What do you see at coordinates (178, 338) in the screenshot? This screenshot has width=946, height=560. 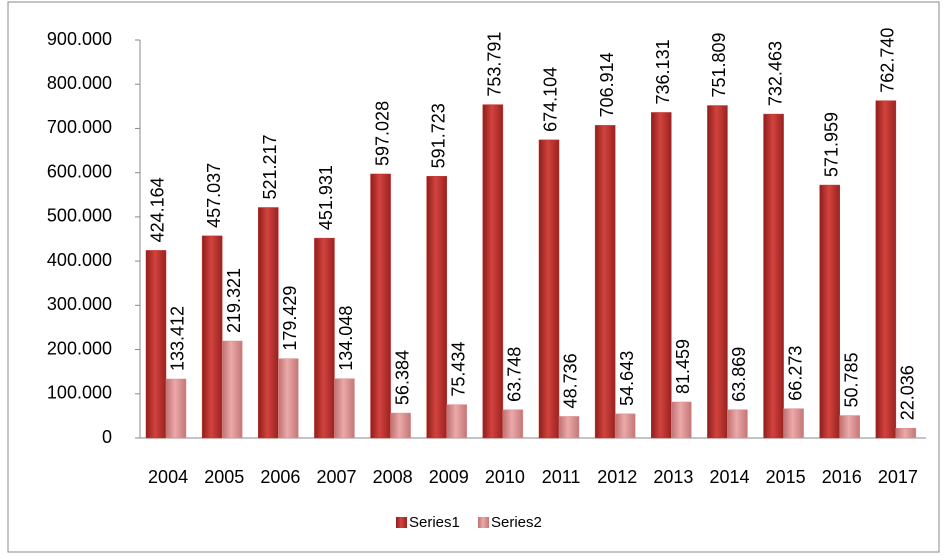 I see `value-label: 133.412` at bounding box center [178, 338].